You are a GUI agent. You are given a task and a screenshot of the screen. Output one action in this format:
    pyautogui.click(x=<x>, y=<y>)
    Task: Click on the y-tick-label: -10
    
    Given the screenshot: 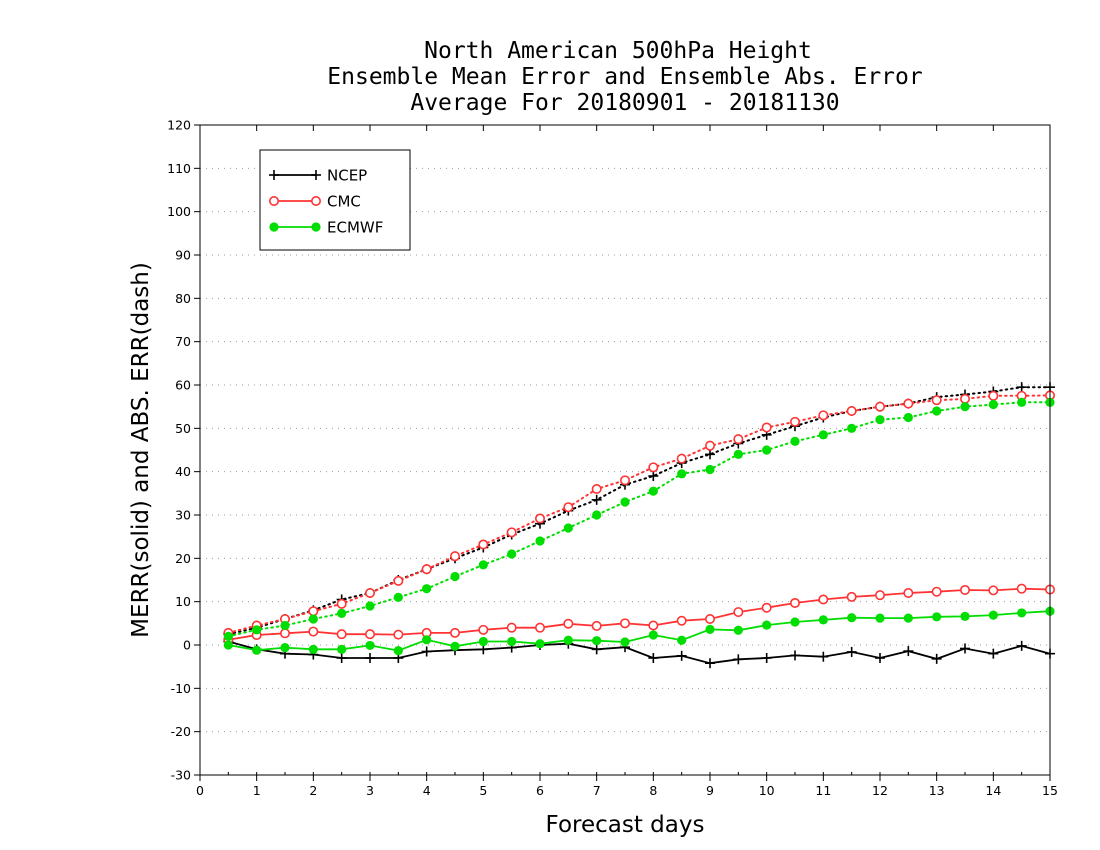 What is the action you would take?
    pyautogui.click(x=181, y=688)
    